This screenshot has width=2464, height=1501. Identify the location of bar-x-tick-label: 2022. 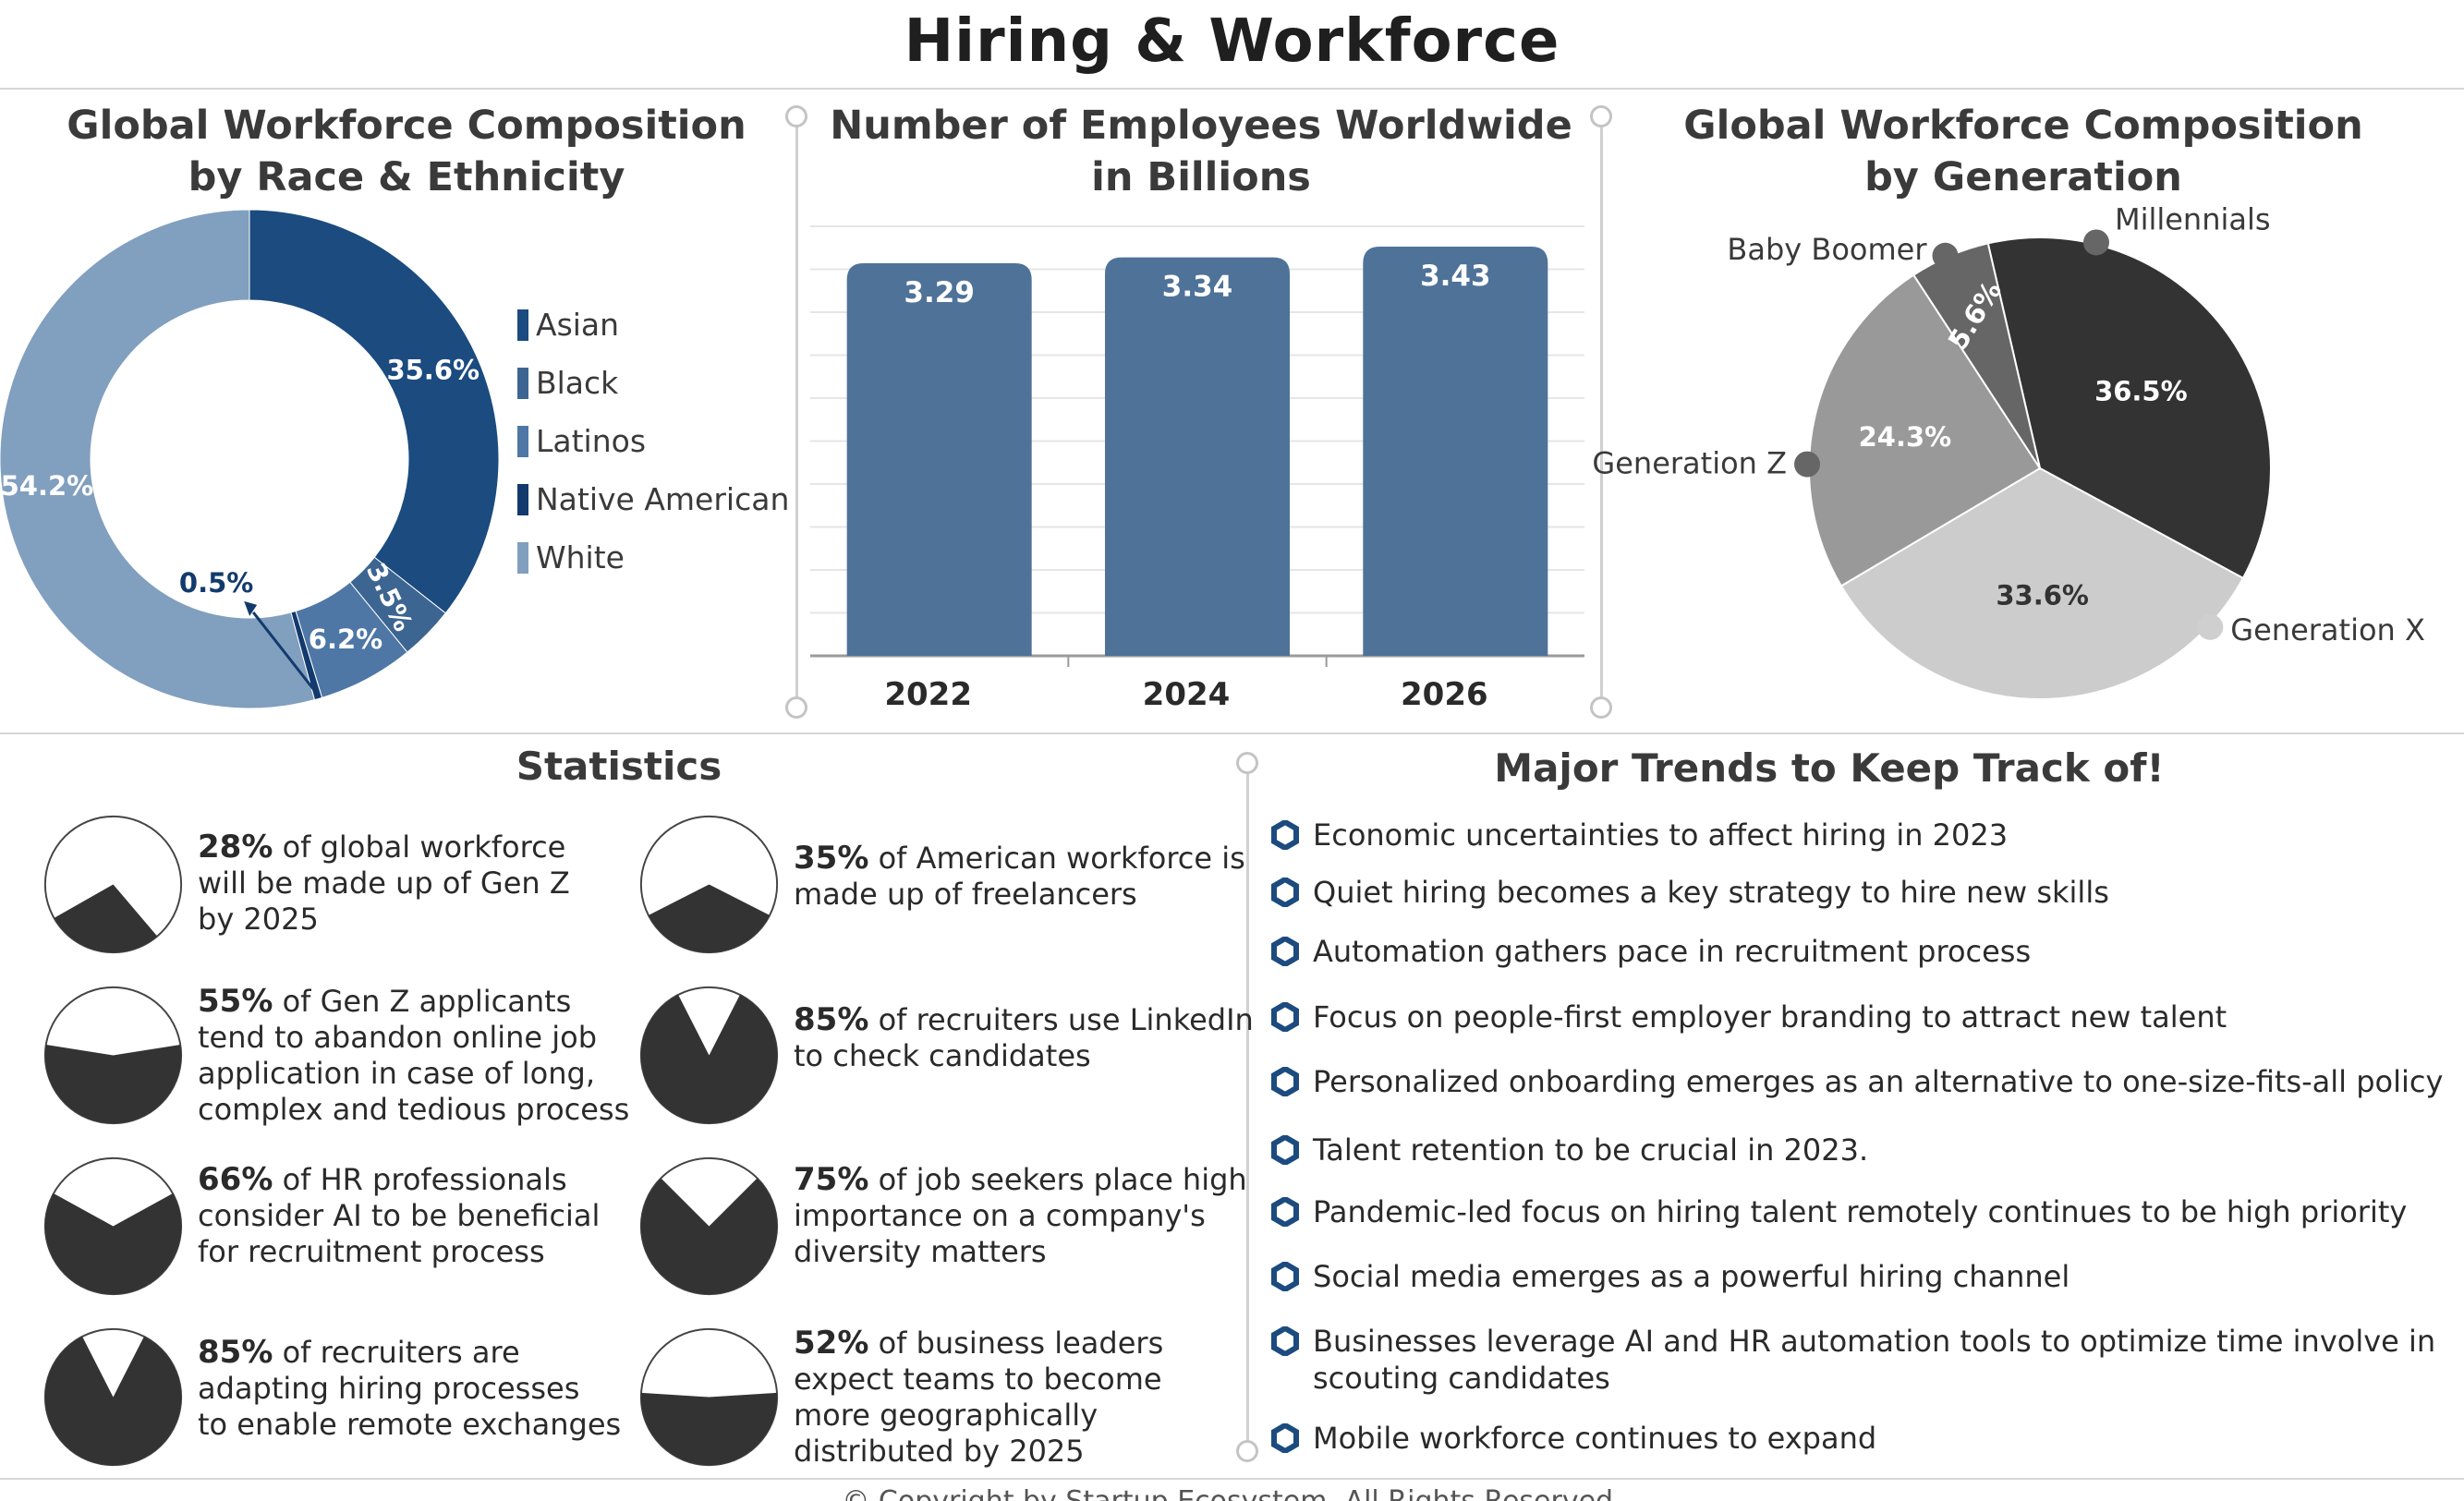
(928, 694).